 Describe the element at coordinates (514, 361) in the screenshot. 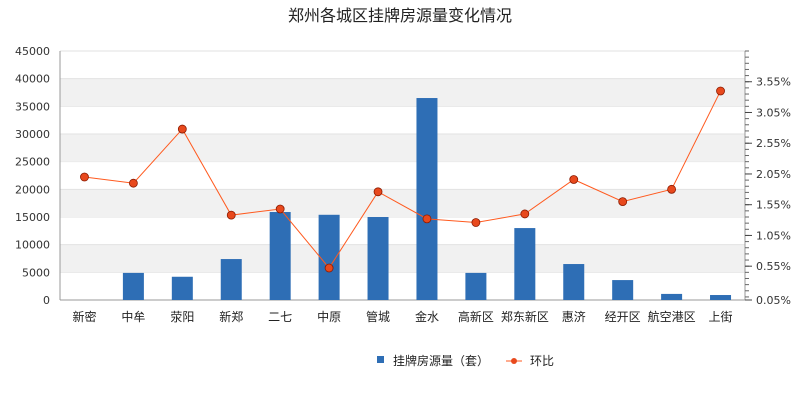

I see `legend-line-marker` at that location.